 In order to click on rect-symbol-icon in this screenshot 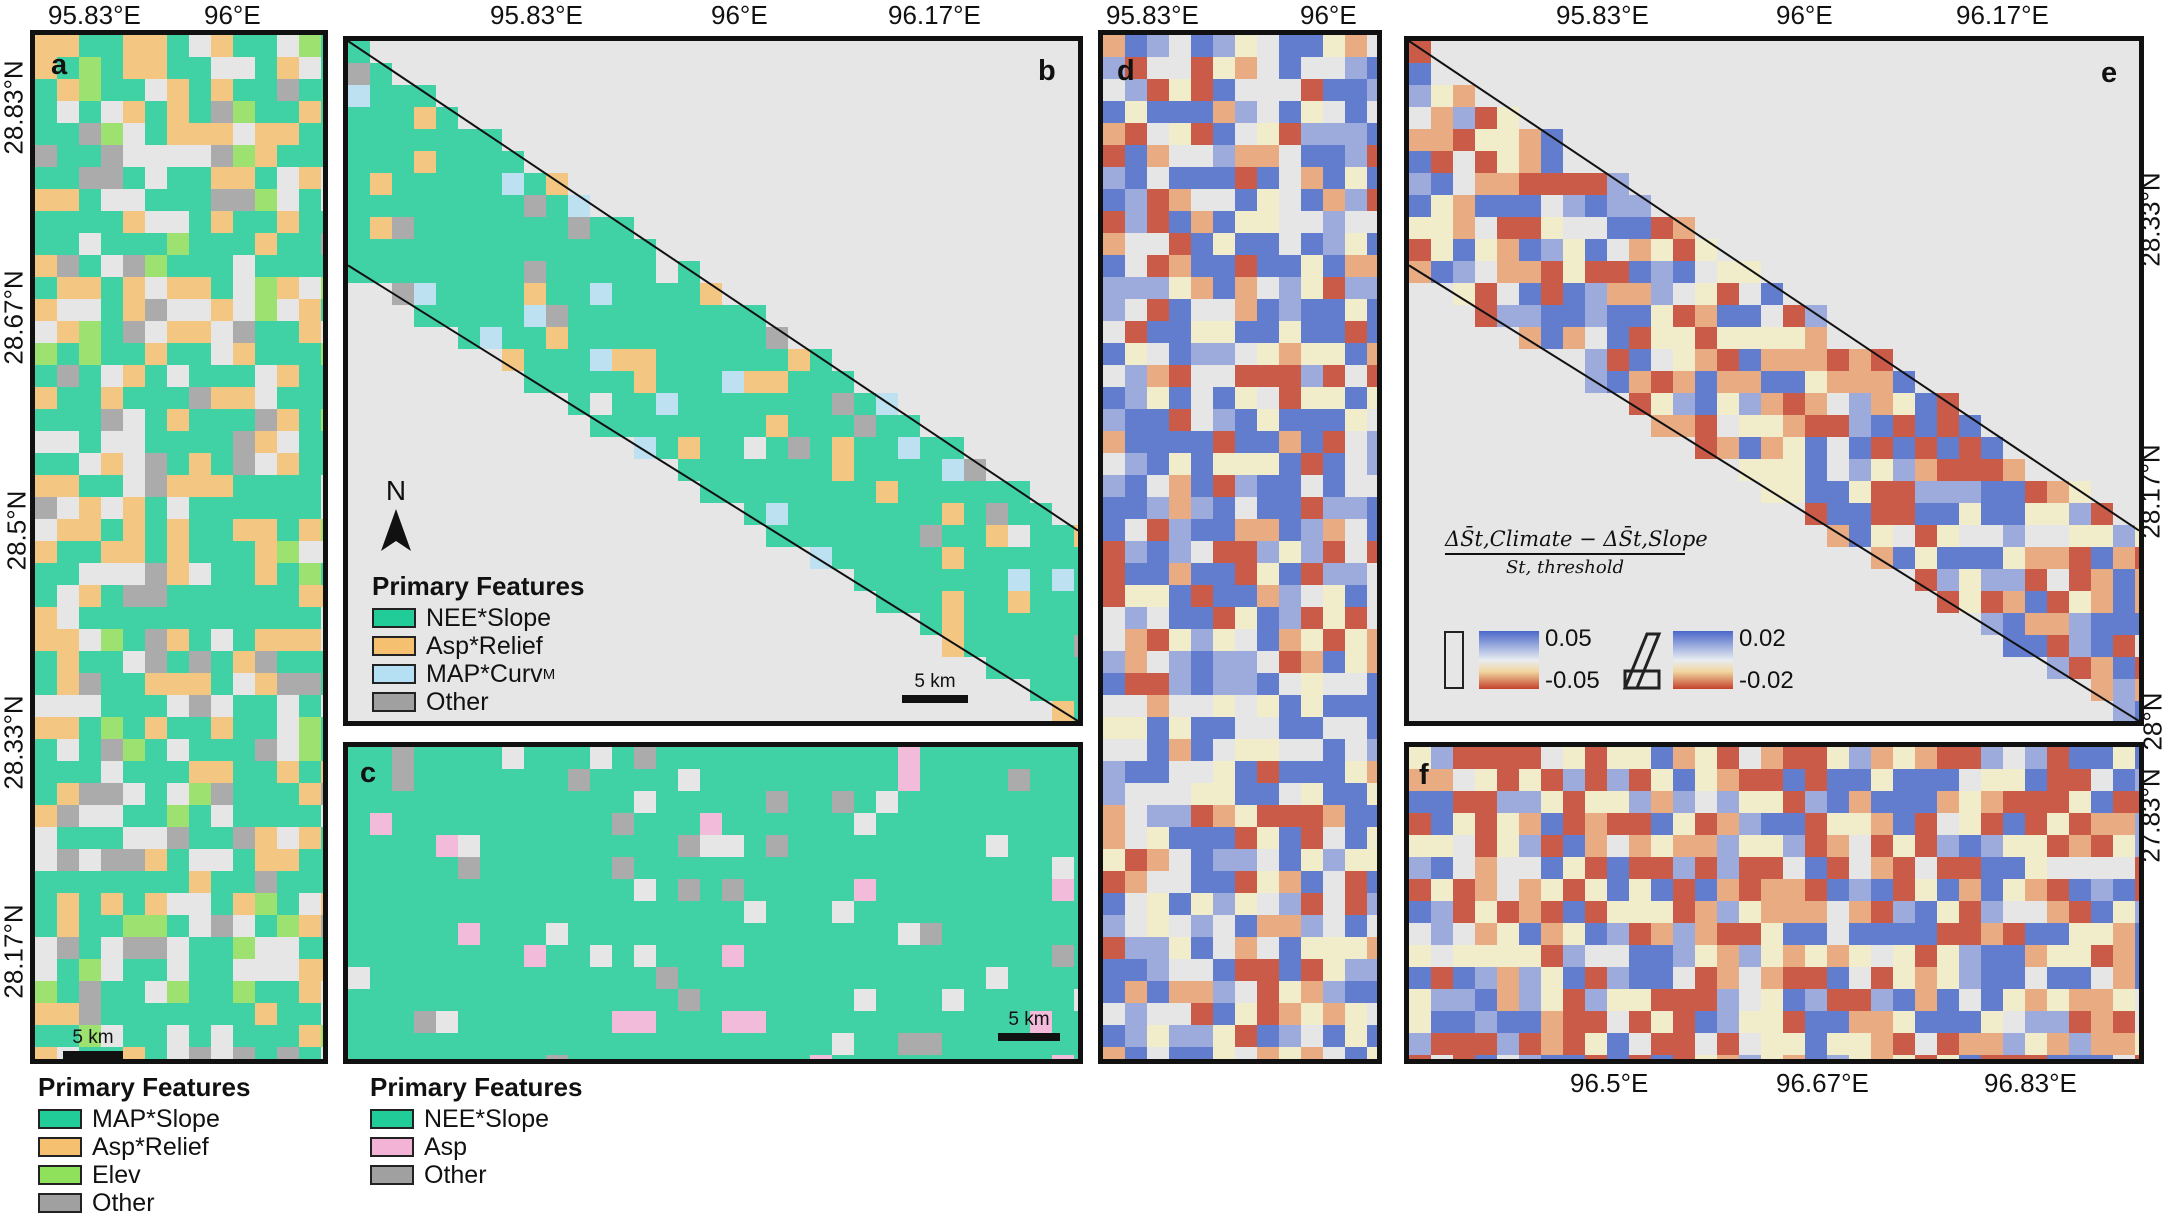, I will do `click(1454, 660)`.